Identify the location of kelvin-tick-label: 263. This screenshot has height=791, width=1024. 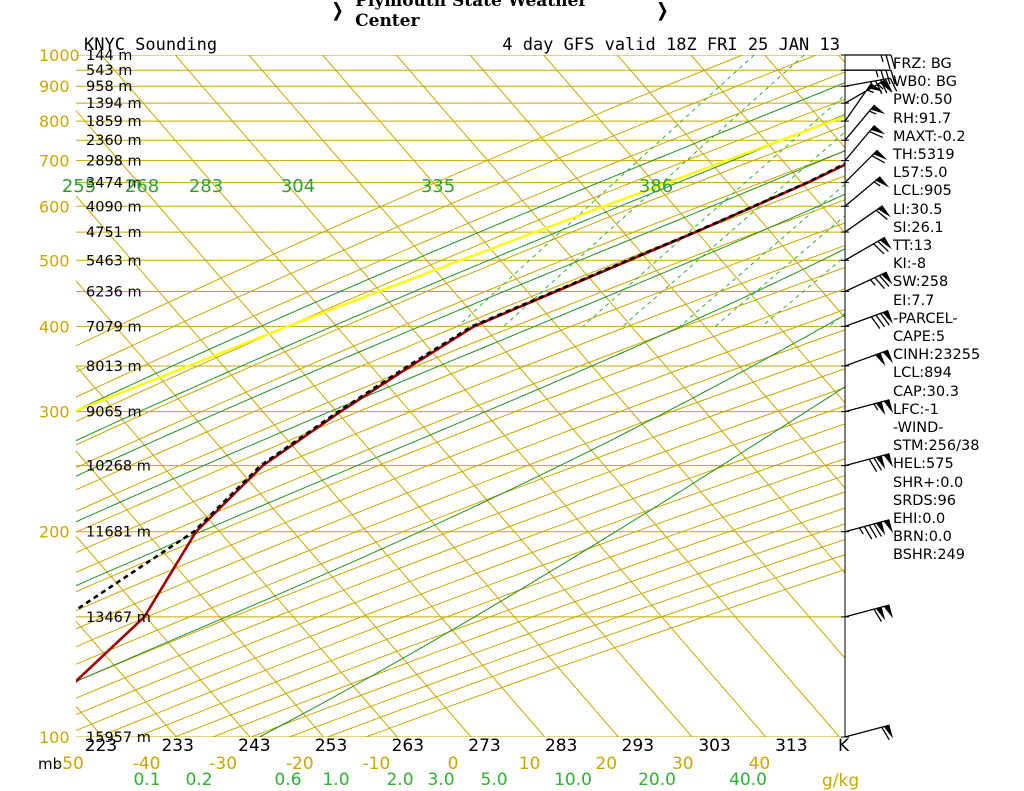
(408, 746).